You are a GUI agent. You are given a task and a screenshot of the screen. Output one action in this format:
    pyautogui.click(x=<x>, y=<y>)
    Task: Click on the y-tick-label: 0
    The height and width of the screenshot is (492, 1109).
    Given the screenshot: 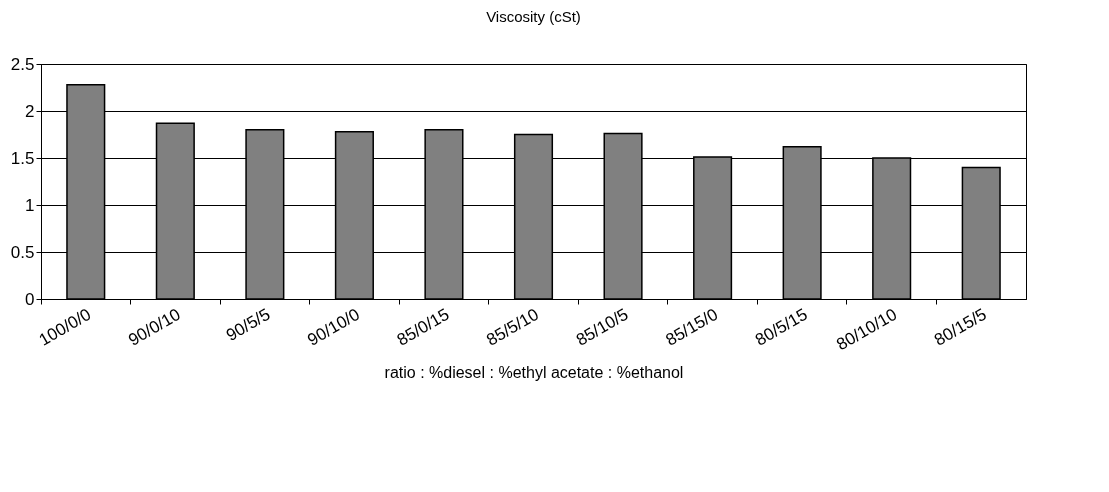 What is the action you would take?
    pyautogui.click(x=30, y=299)
    